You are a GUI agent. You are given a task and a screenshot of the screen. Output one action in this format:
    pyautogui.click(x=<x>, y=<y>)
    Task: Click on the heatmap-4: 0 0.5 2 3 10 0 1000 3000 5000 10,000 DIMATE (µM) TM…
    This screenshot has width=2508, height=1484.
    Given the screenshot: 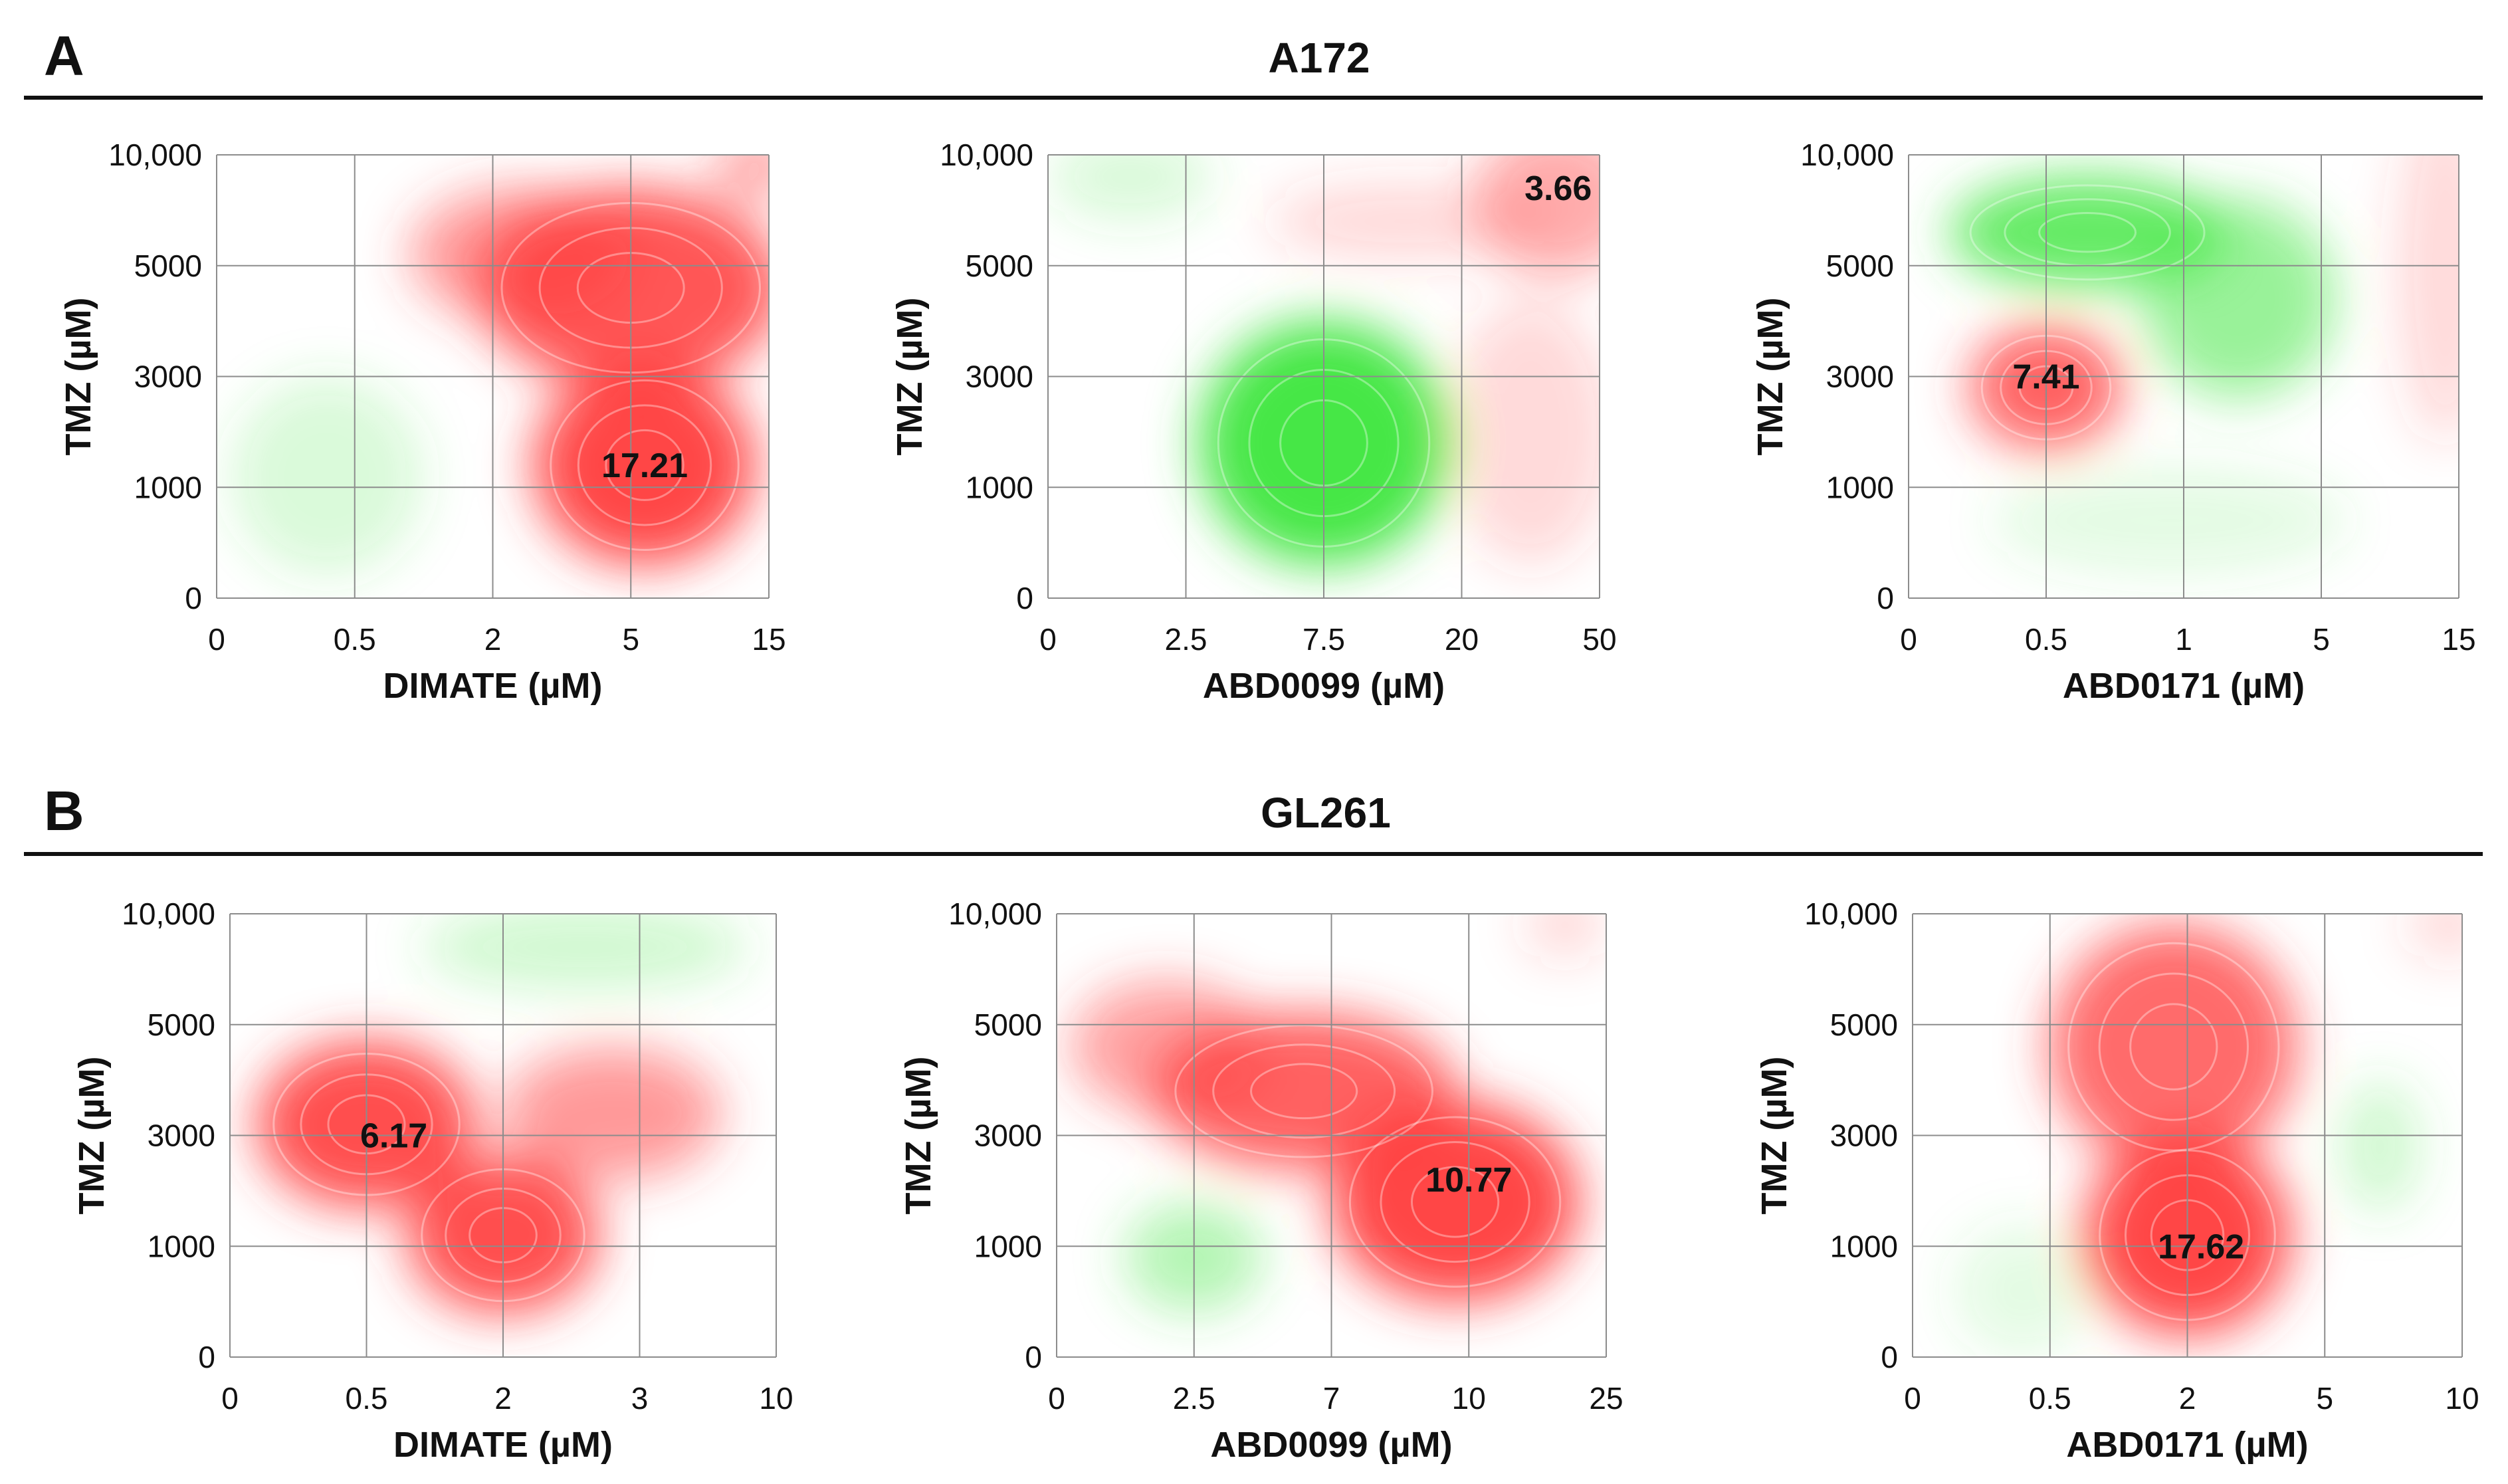 What is the action you would take?
    pyautogui.click(x=432, y=1181)
    